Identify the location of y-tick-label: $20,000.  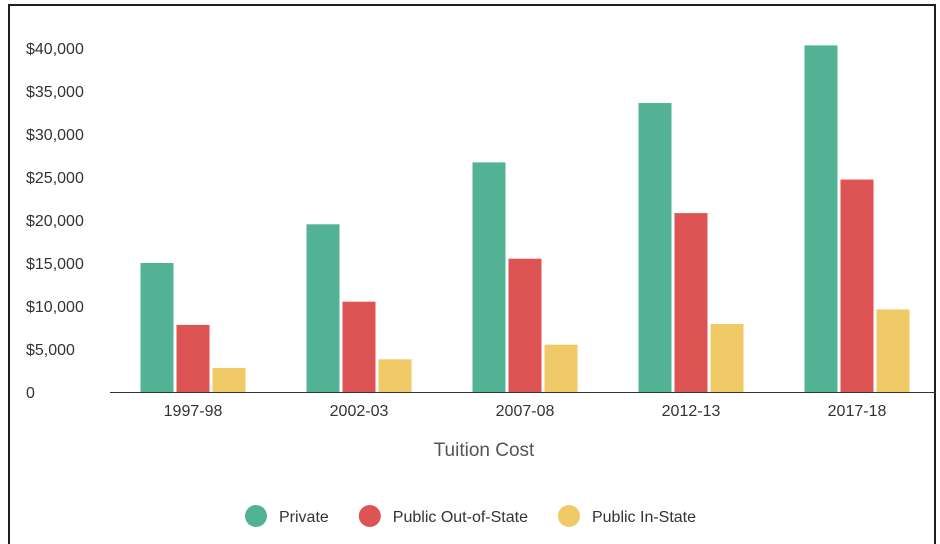
(55, 221).